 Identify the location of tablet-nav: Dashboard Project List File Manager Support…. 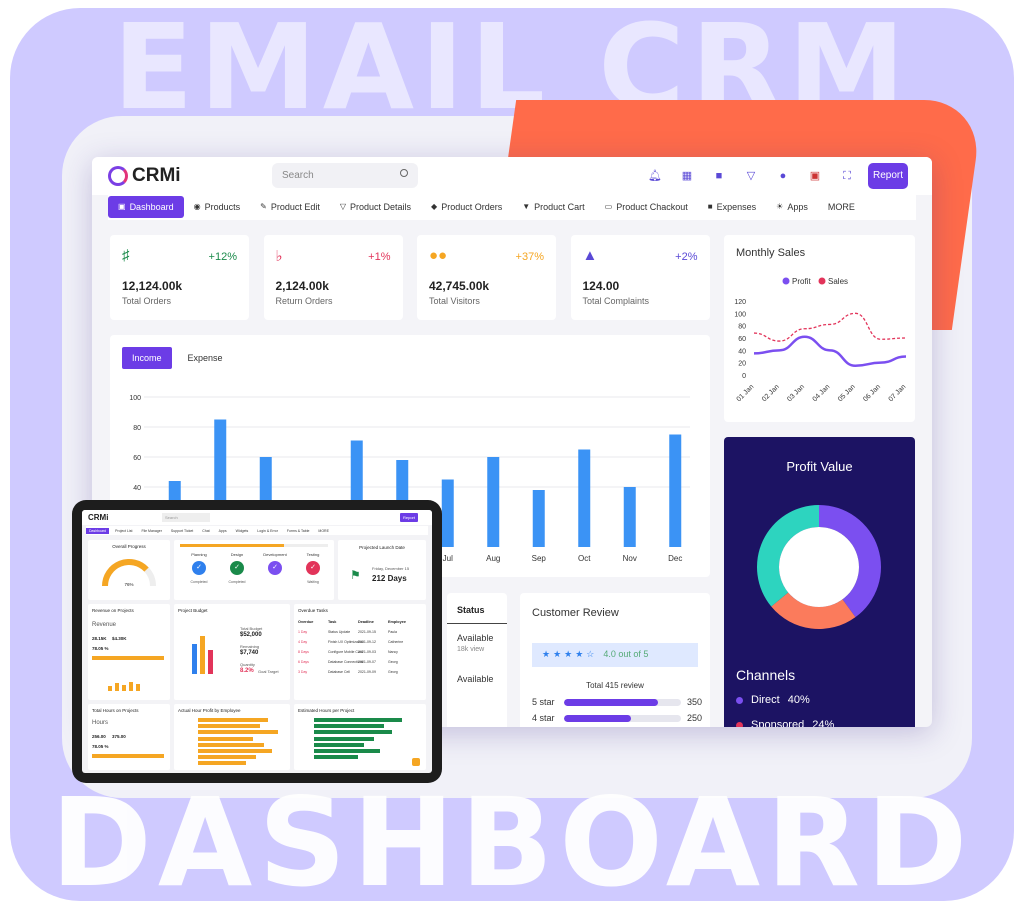
(257, 530).